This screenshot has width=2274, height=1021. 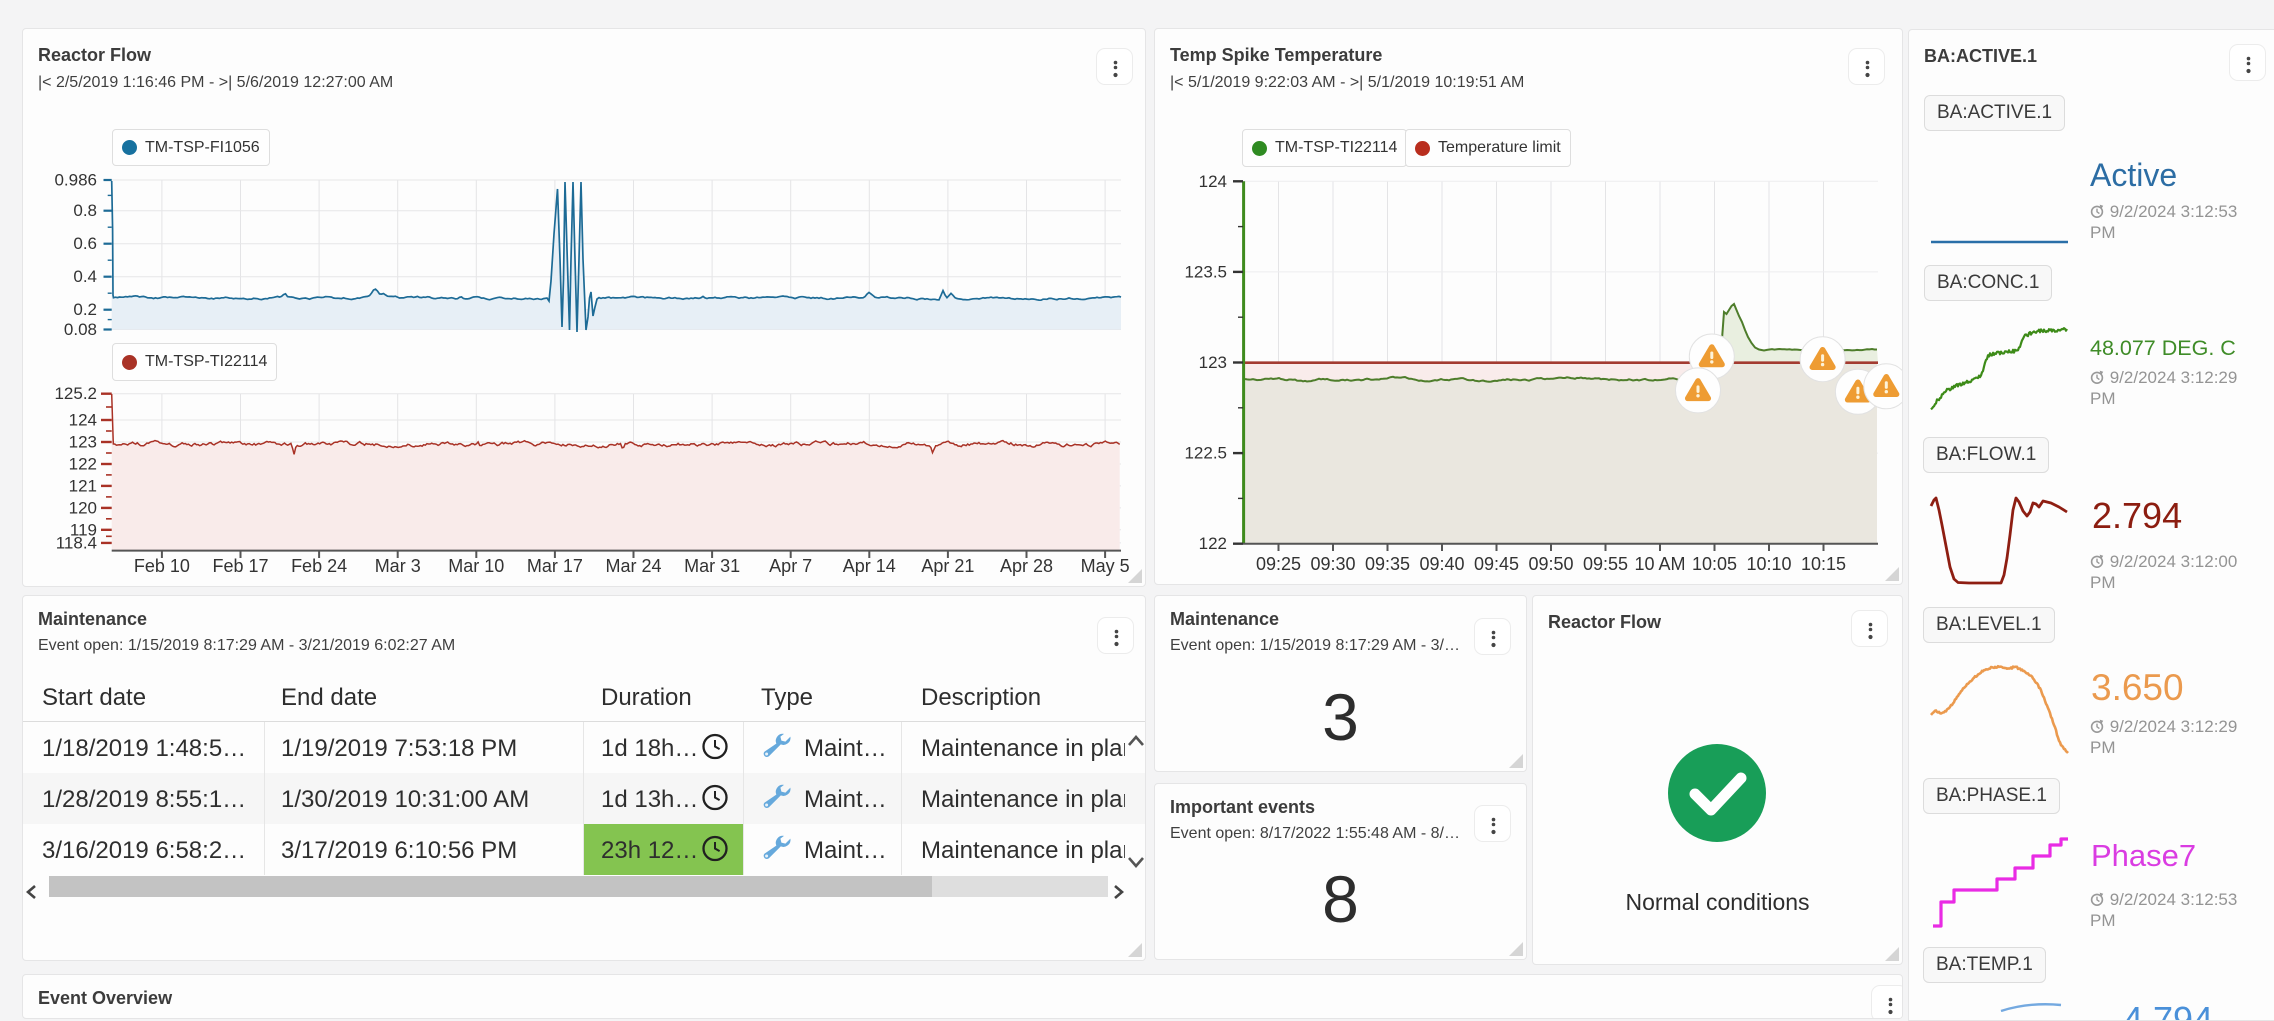 I want to click on svg-text: 10:15, so click(x=1823, y=564).